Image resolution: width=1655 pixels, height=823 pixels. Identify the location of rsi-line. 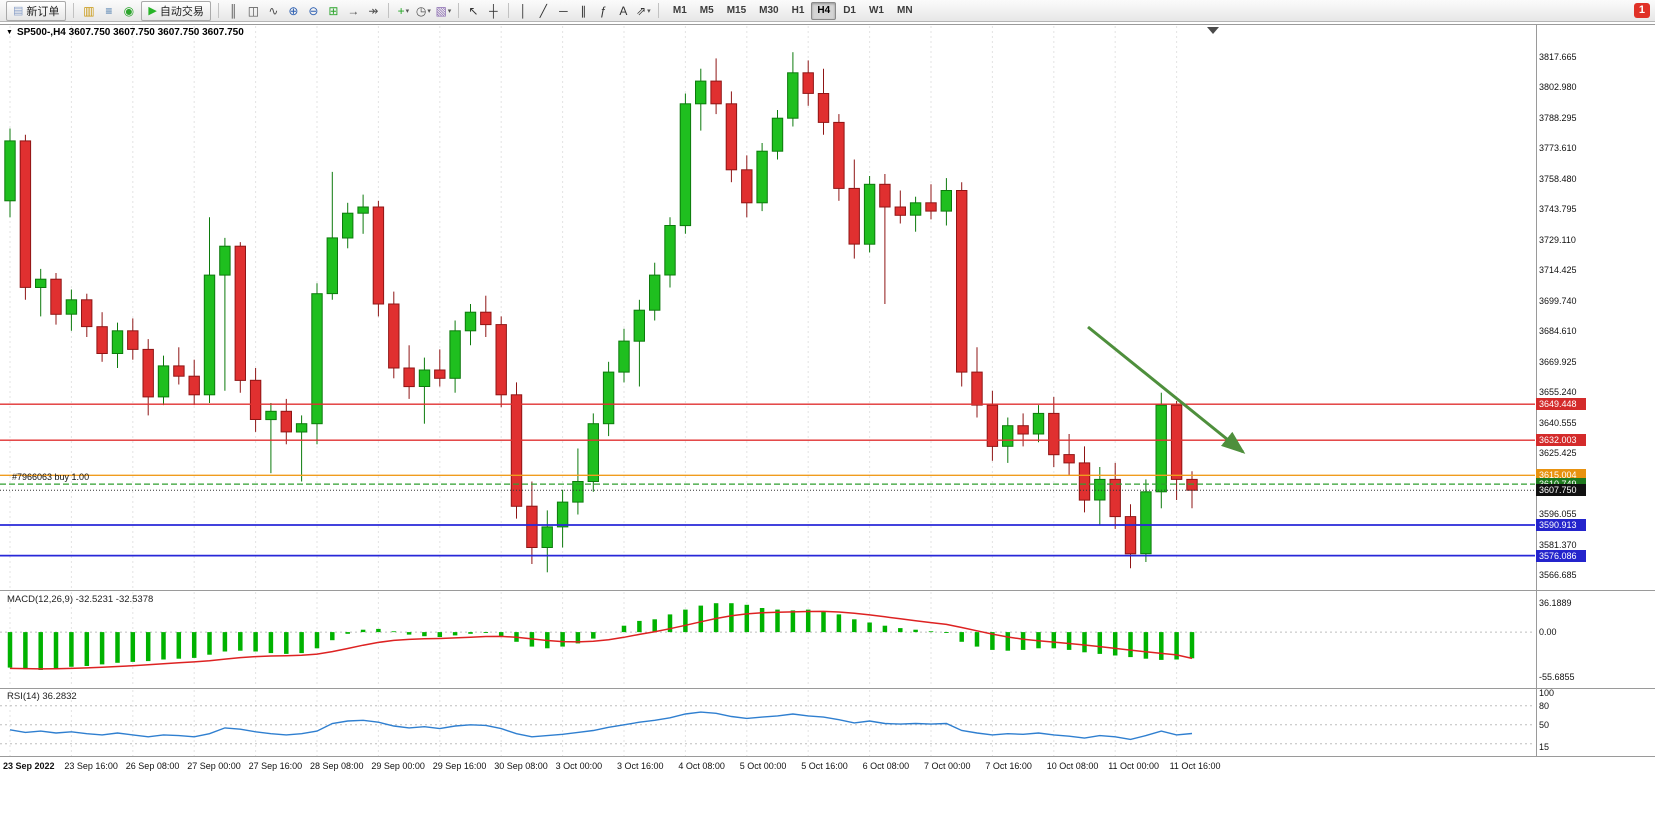
(601, 726).